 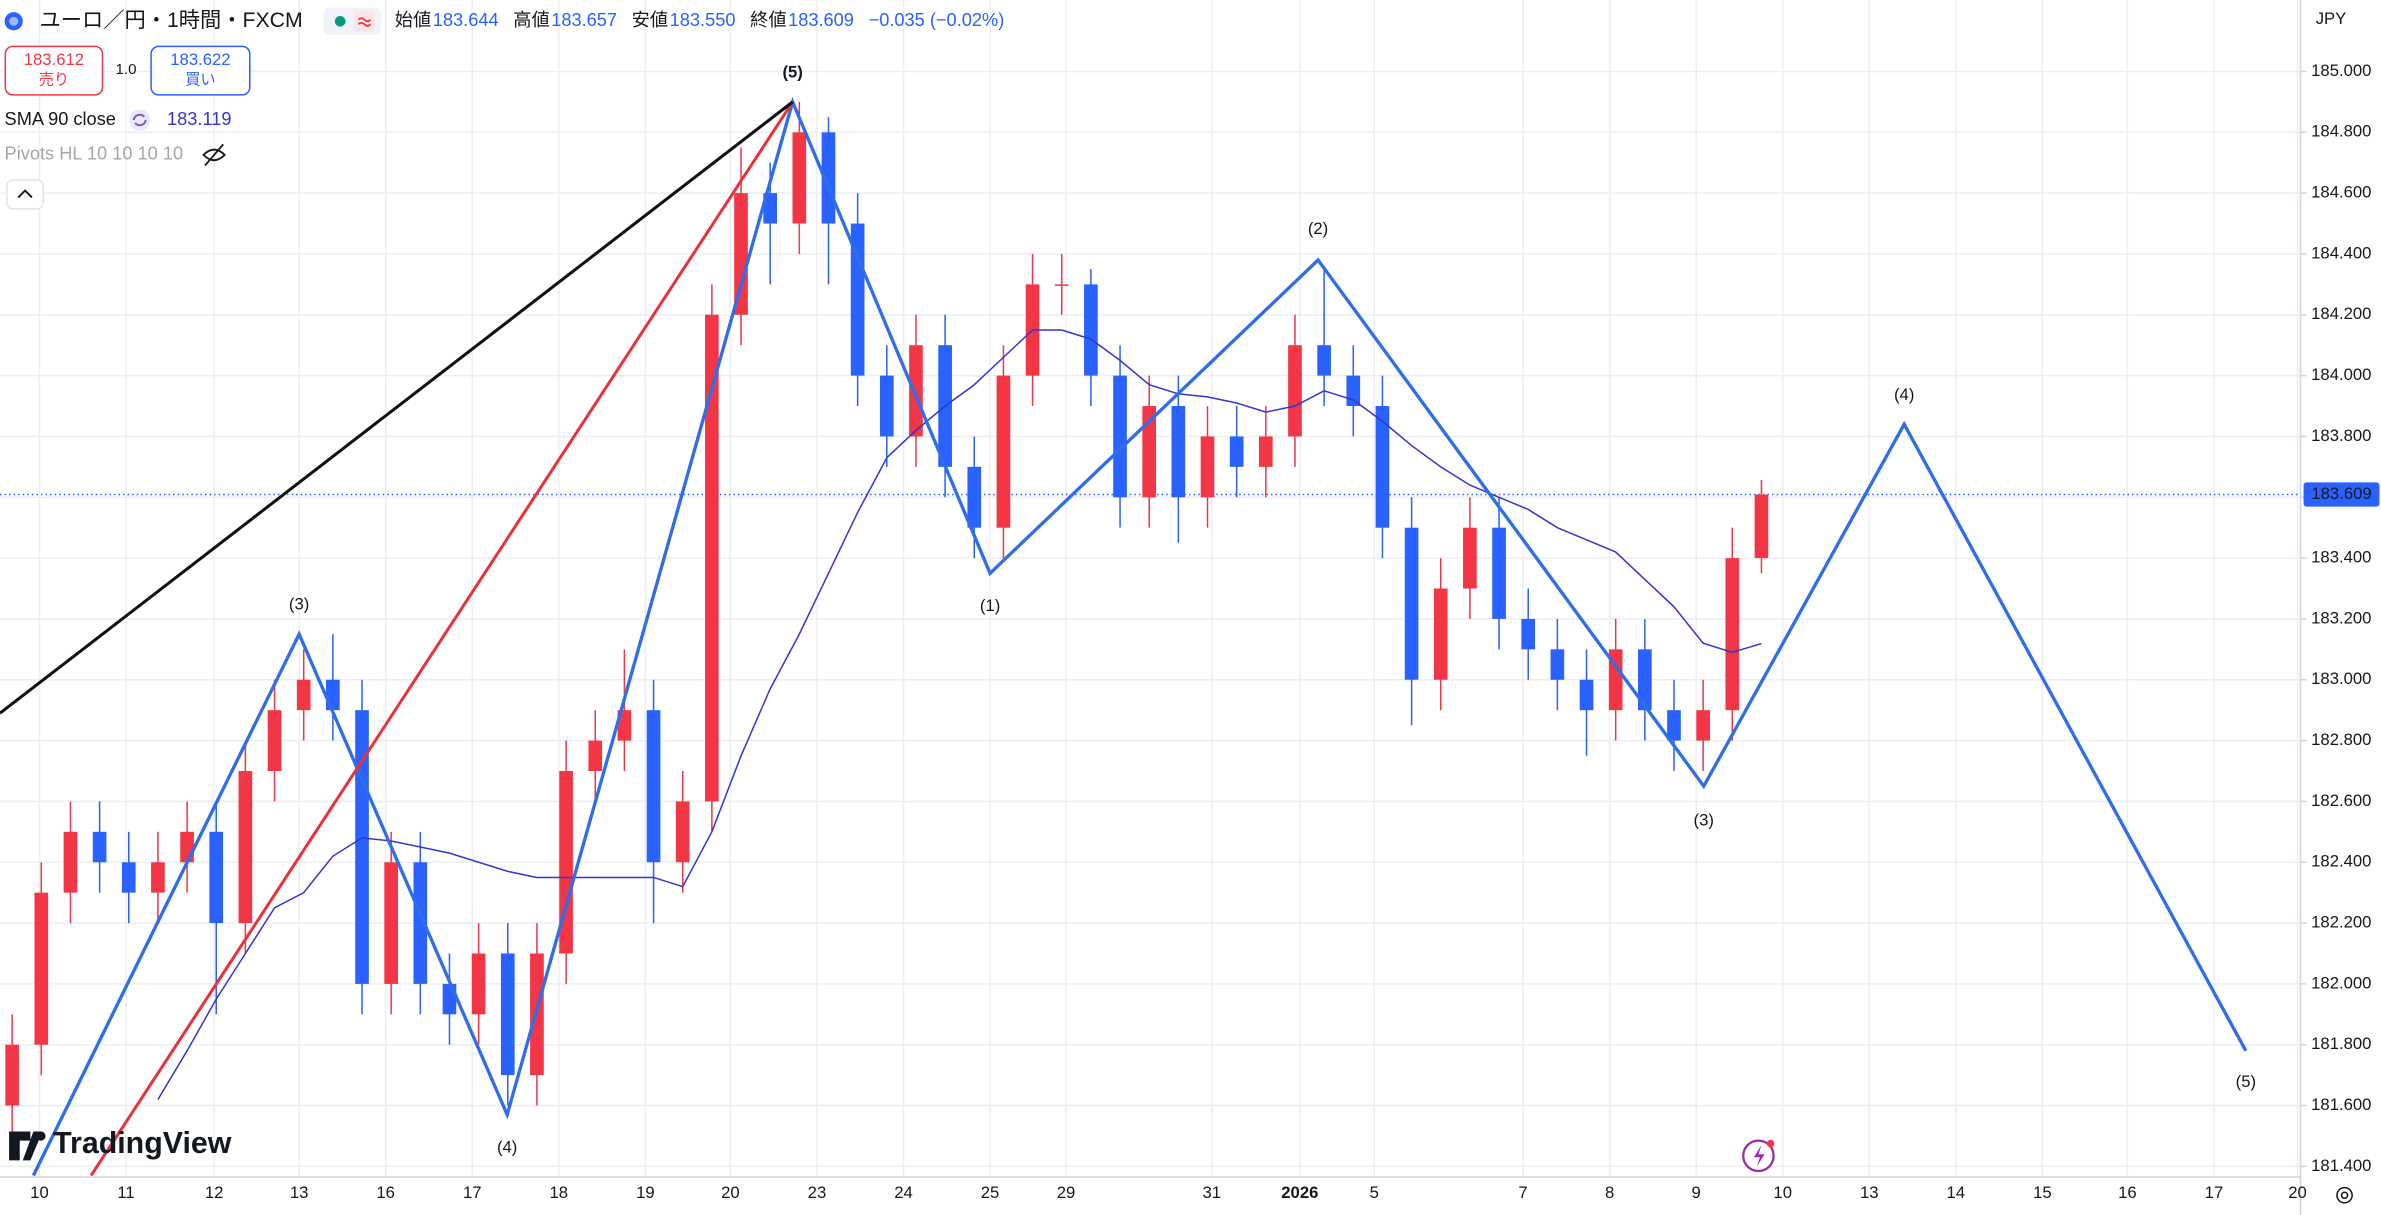 I want to click on ohlc-value: 183.644, so click(x=466, y=20).